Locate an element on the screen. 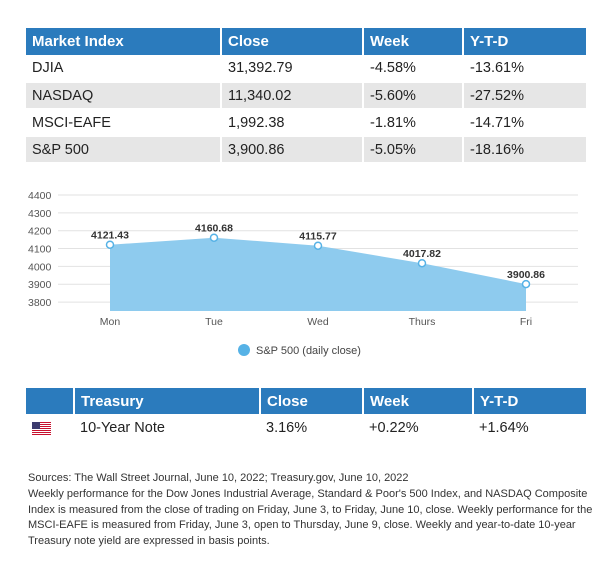  index-name: MSCI-EAFE is located at coordinates (124, 123).